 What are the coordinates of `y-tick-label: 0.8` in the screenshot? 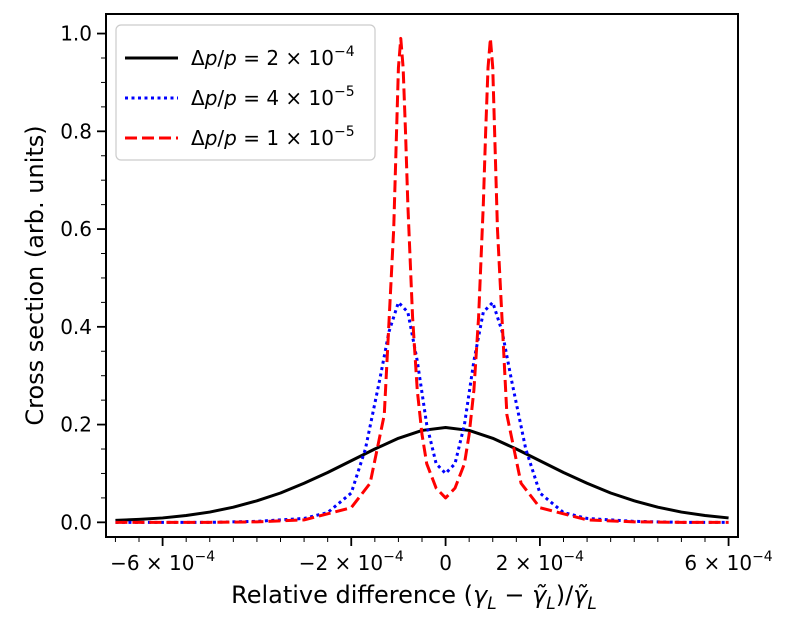 It's located at (76, 131).